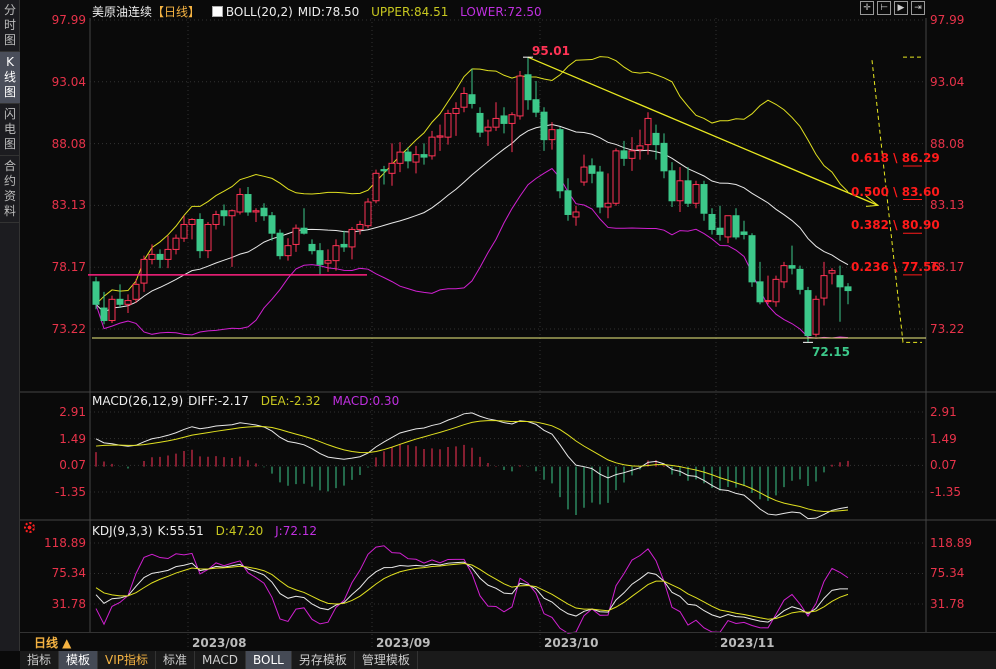 Image resolution: width=996 pixels, height=669 pixels. I want to click on boll-icon, so click(217, 11).